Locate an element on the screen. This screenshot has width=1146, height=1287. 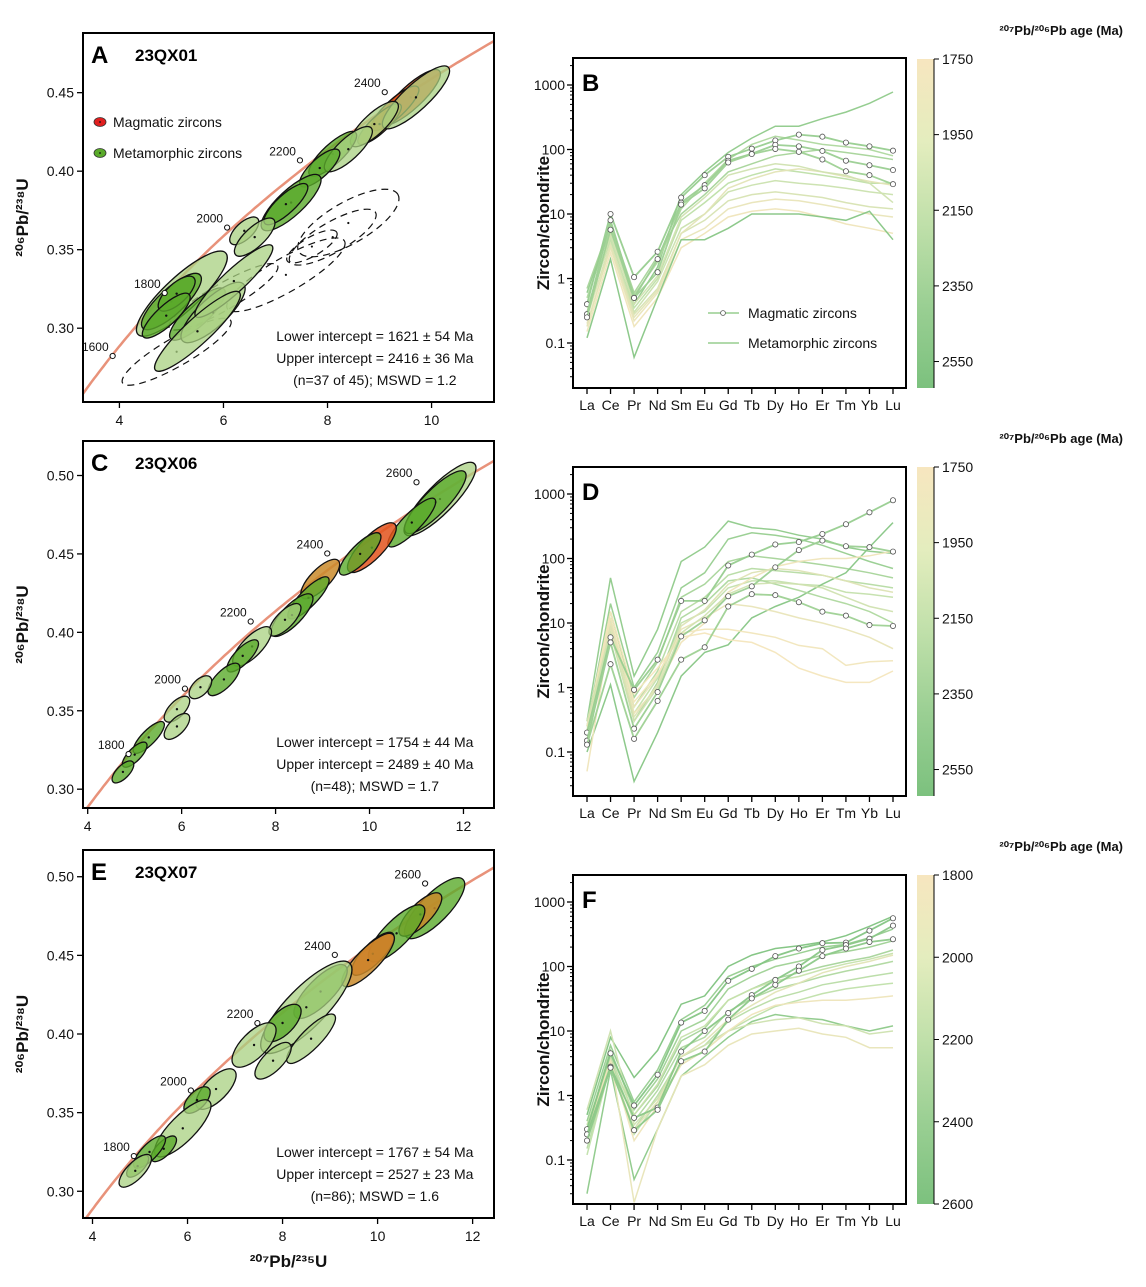
x-tick-label: La is located at coordinates (587, 813).